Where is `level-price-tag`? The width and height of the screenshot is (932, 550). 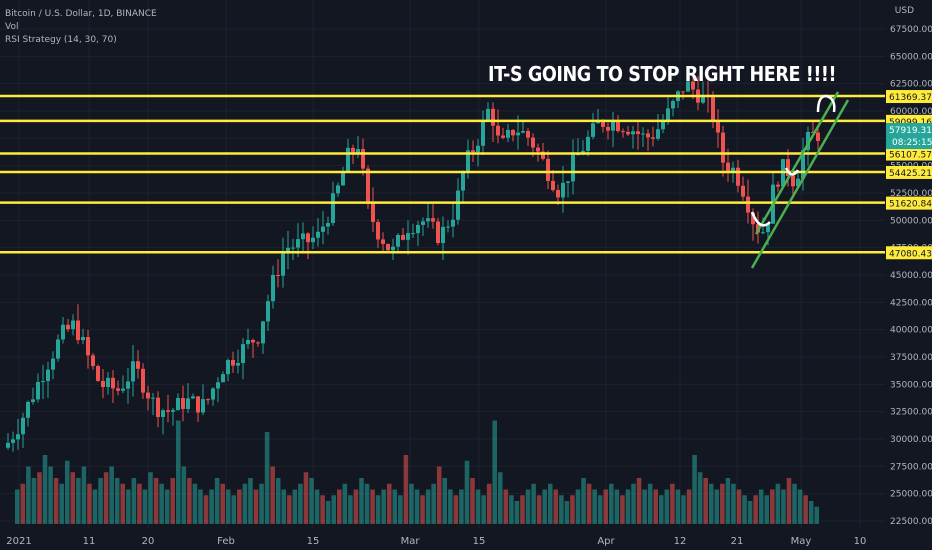
level-price-tag is located at coordinates (909, 154).